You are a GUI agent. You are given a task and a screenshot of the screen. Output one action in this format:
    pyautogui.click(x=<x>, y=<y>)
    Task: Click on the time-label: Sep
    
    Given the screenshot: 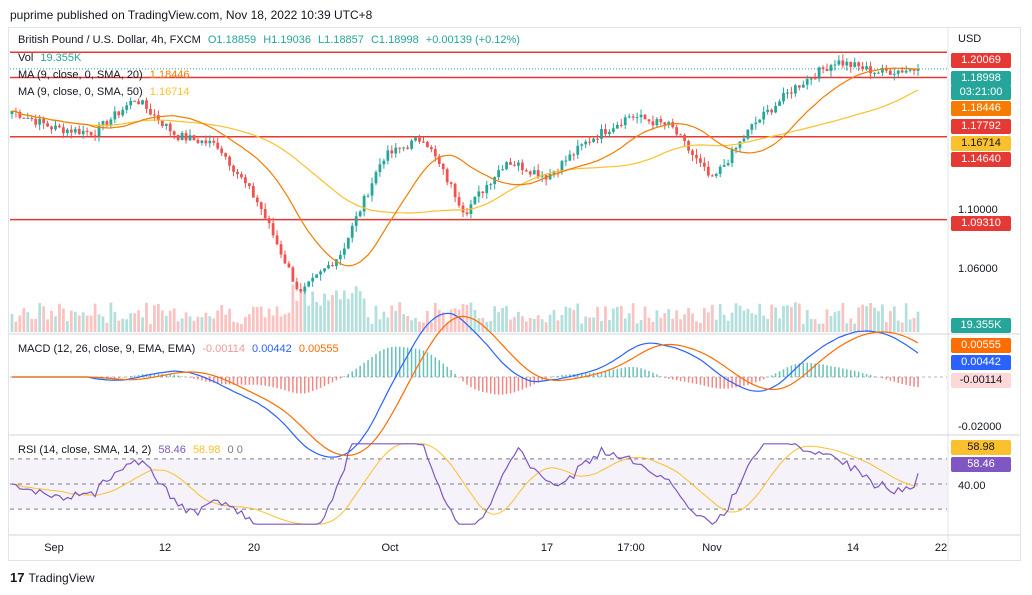 What is the action you would take?
    pyautogui.click(x=54, y=548)
    